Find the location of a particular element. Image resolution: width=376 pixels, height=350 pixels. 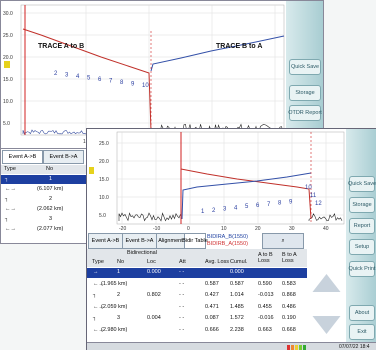

y-tick-label: 25.0 is located at coordinates (8, 36).